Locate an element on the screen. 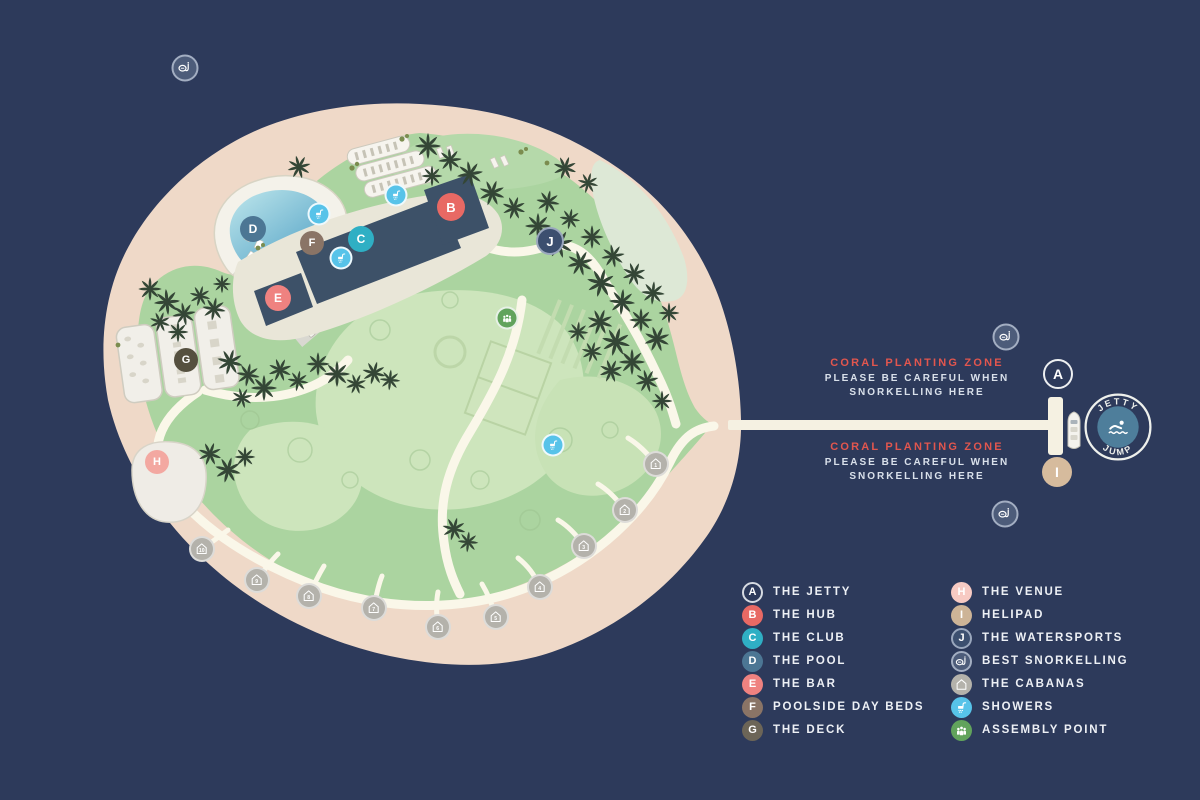 This screenshot has height=800, width=1200. lawn-patch-southwest is located at coordinates (298, 476).